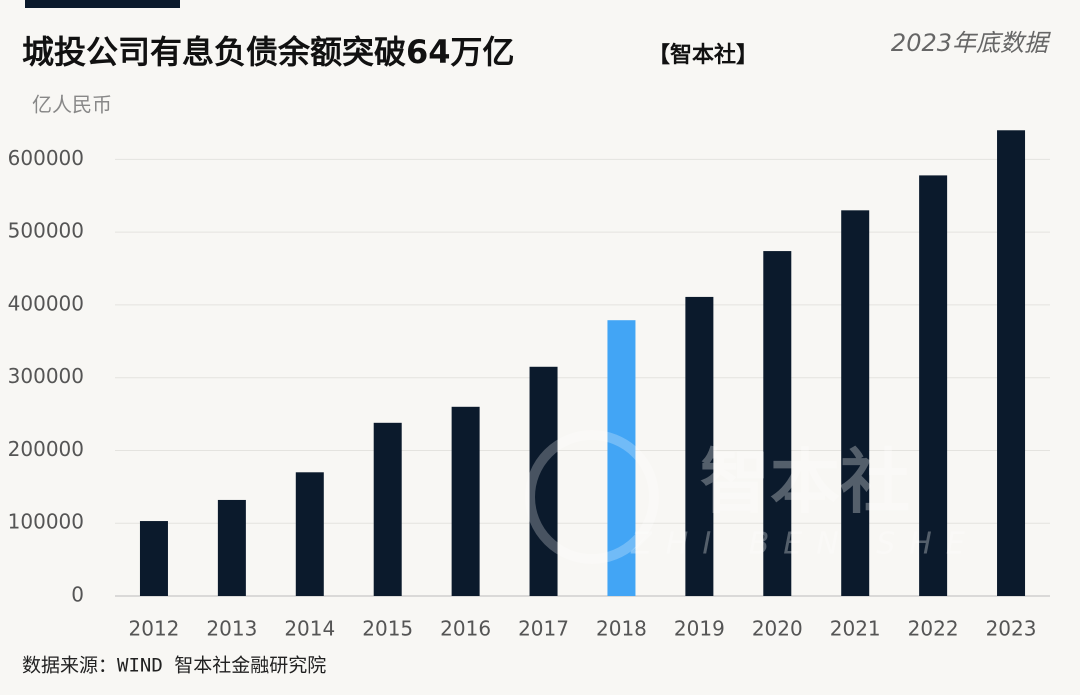 This screenshot has height=695, width=1080. I want to click on y-axis-label: 亿人民币, so click(72, 105).